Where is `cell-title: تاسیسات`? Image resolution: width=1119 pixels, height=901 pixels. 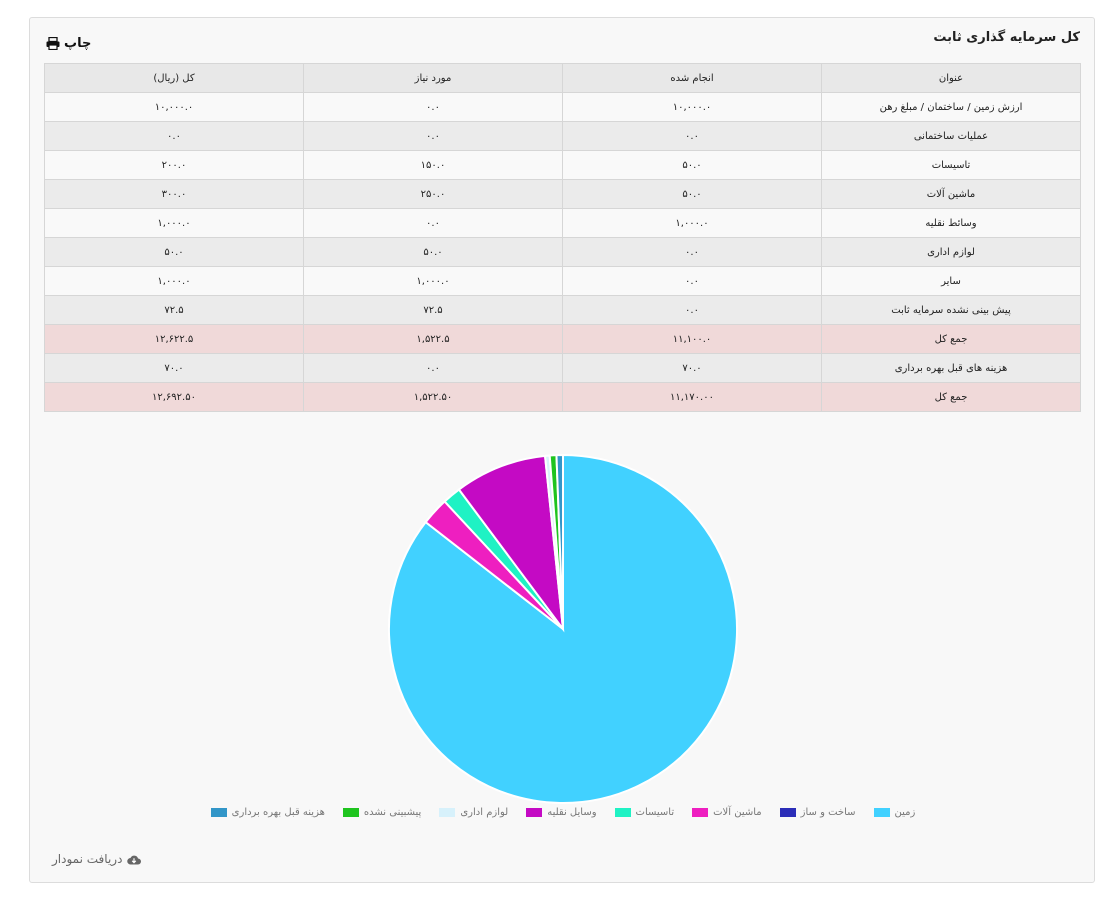 cell-title: تاسیسات is located at coordinates (951, 165).